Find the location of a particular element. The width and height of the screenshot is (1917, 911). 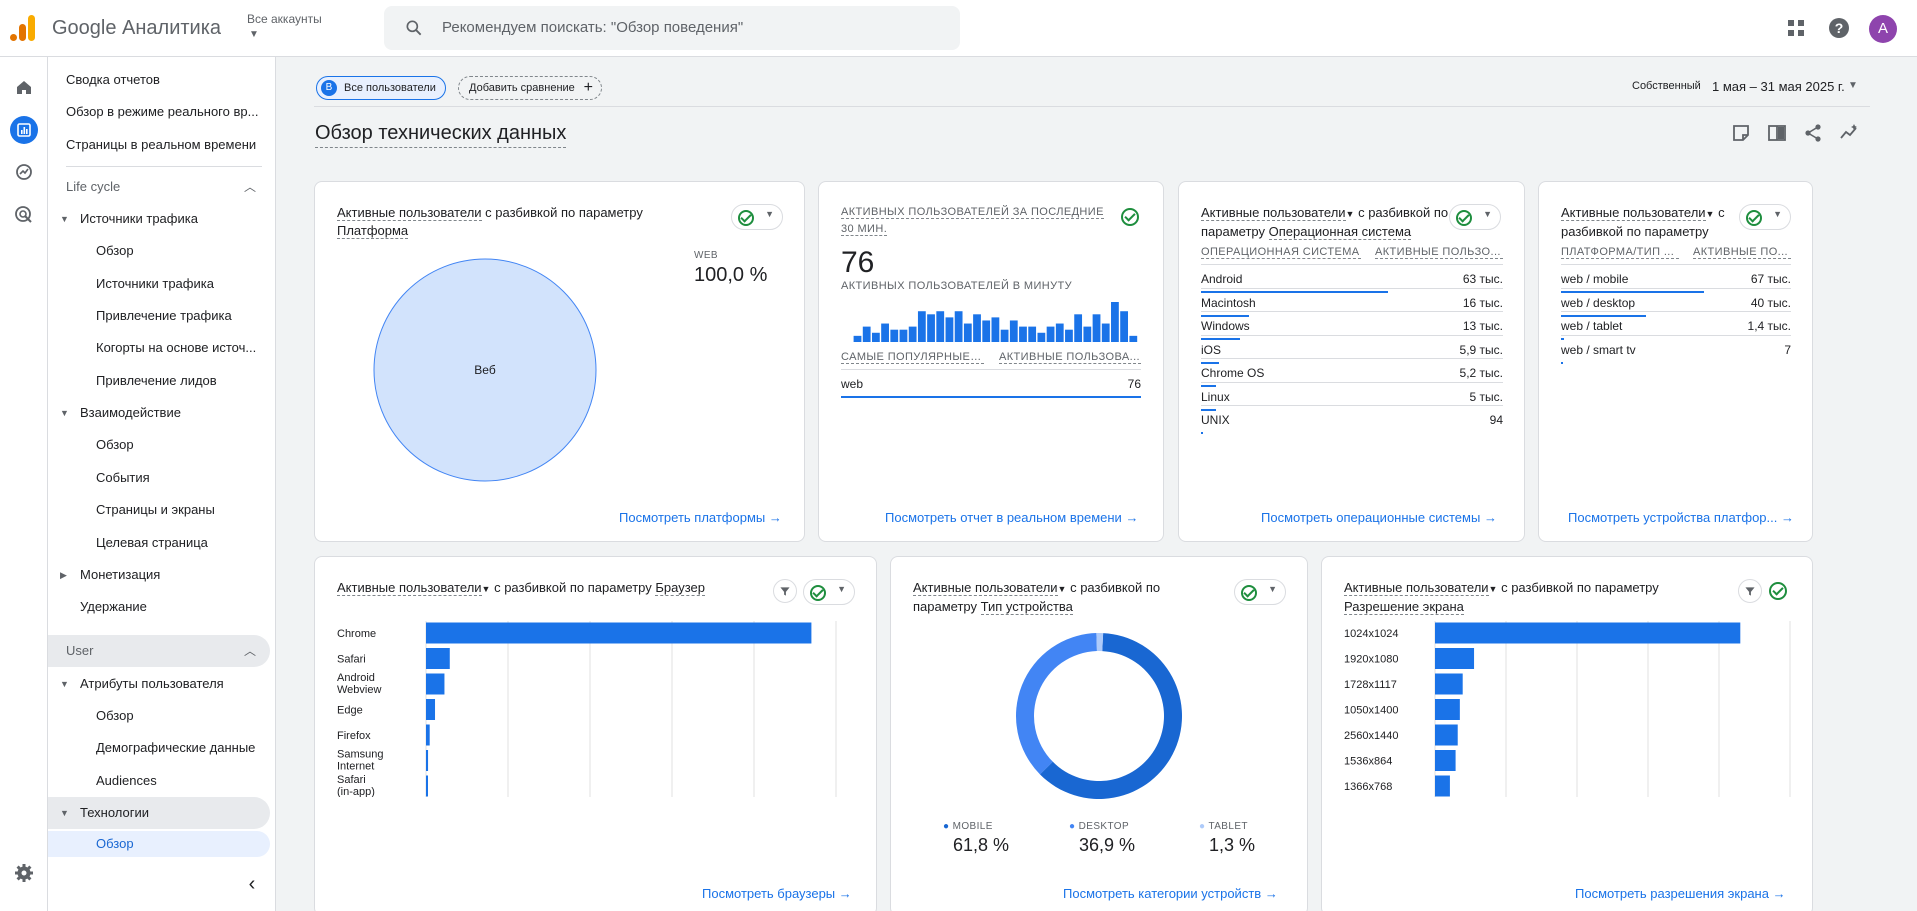

help-icon: ? is located at coordinates (1839, 28).